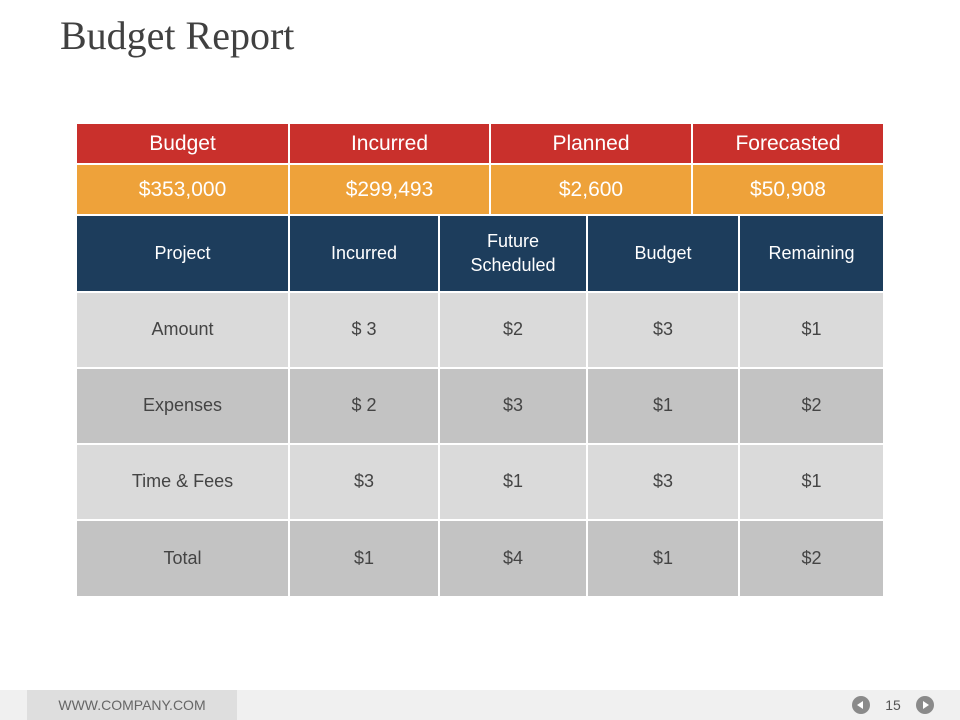 Image resolution: width=960 pixels, height=720 pixels. I want to click on summary-header: Forecasted, so click(788, 143).